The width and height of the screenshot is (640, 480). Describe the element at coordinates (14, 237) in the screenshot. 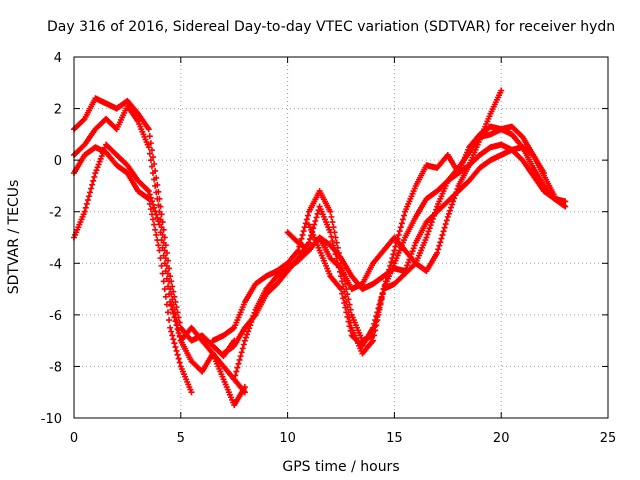

I see `y-axis-label: SDTVAR / TECUs` at that location.